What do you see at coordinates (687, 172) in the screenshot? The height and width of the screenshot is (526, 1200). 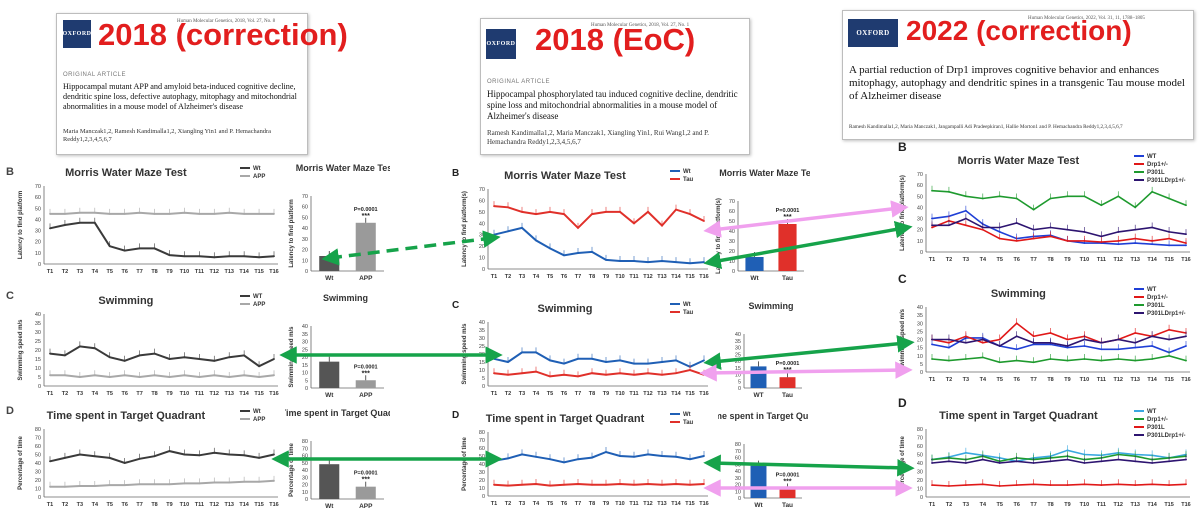 I see `legend-label: Wt` at bounding box center [687, 172].